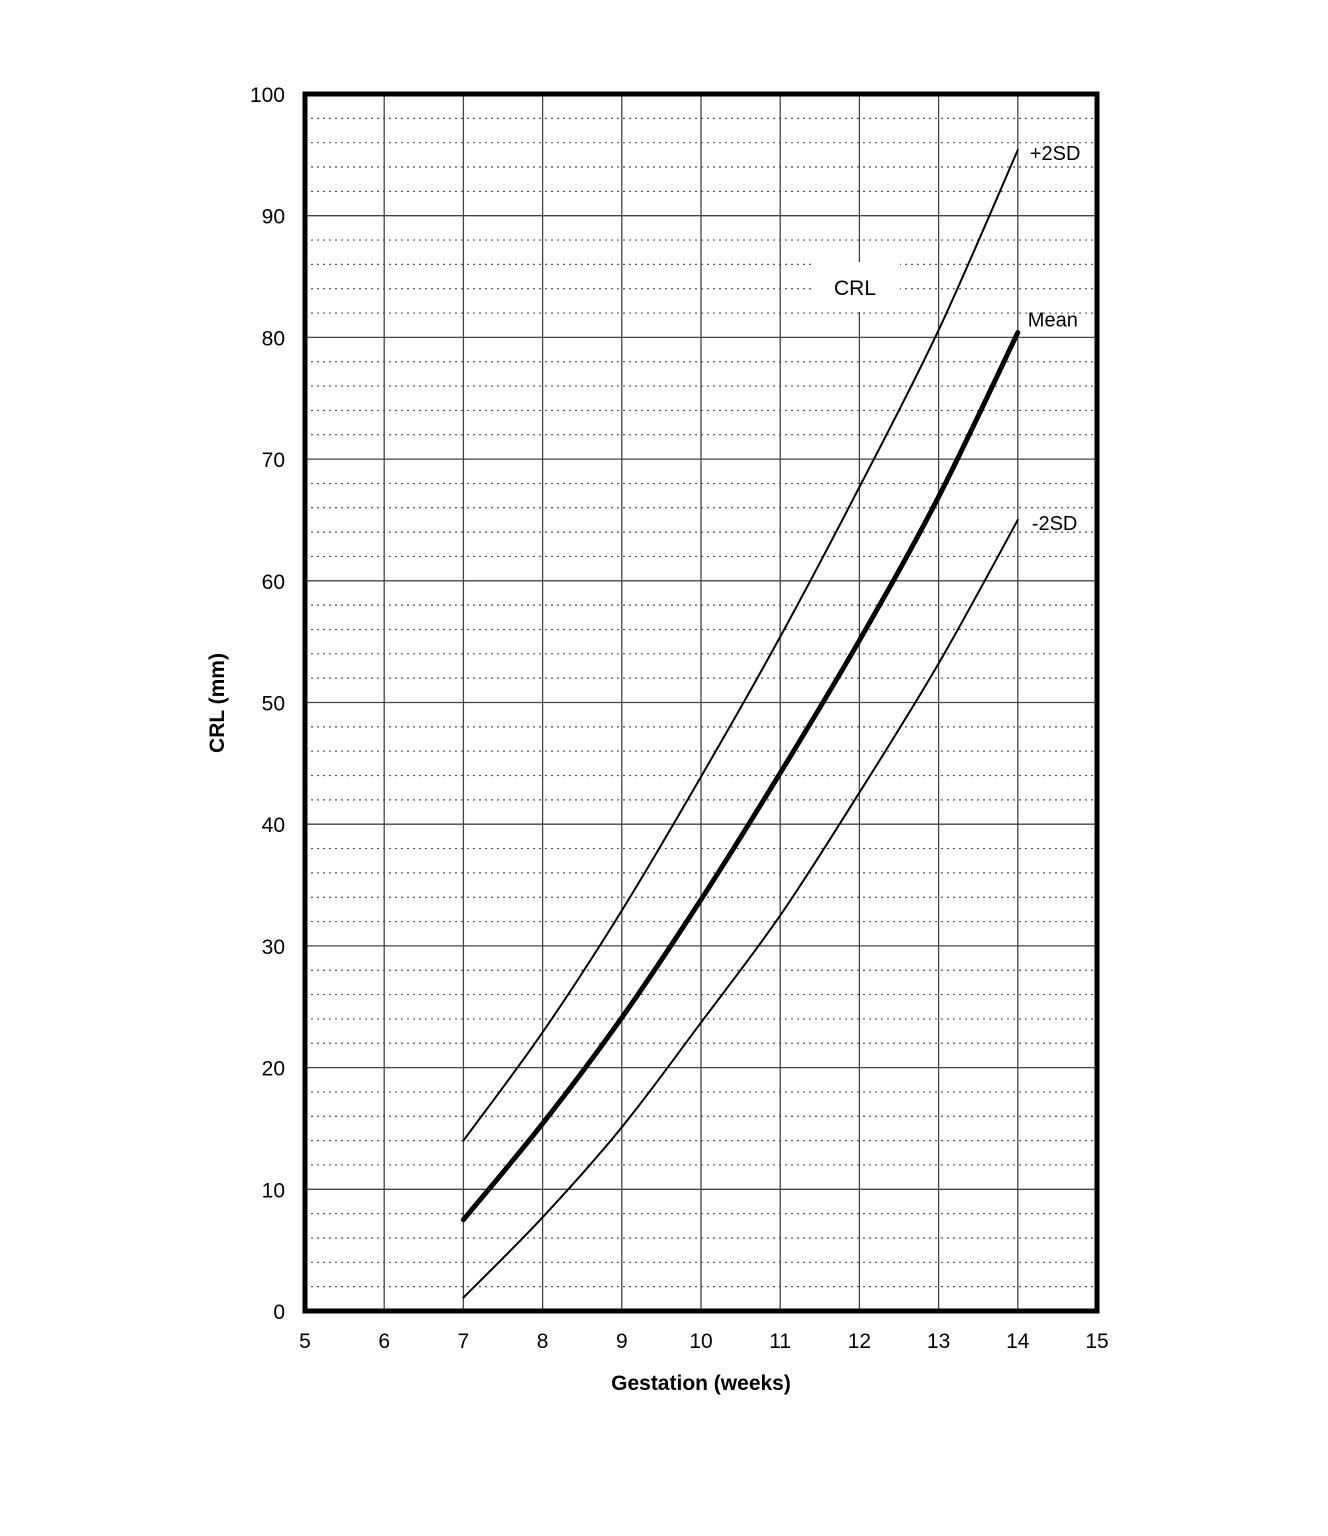 The height and width of the screenshot is (1536, 1328). I want to click on chart-title-group: CRL, so click(856, 287).